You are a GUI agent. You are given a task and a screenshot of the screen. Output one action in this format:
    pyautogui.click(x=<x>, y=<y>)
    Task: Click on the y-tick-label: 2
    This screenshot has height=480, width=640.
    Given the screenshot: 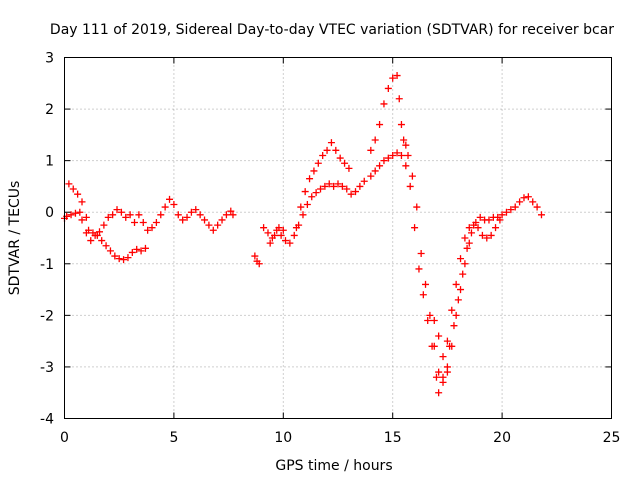 What is the action you would take?
    pyautogui.click(x=49, y=110)
    